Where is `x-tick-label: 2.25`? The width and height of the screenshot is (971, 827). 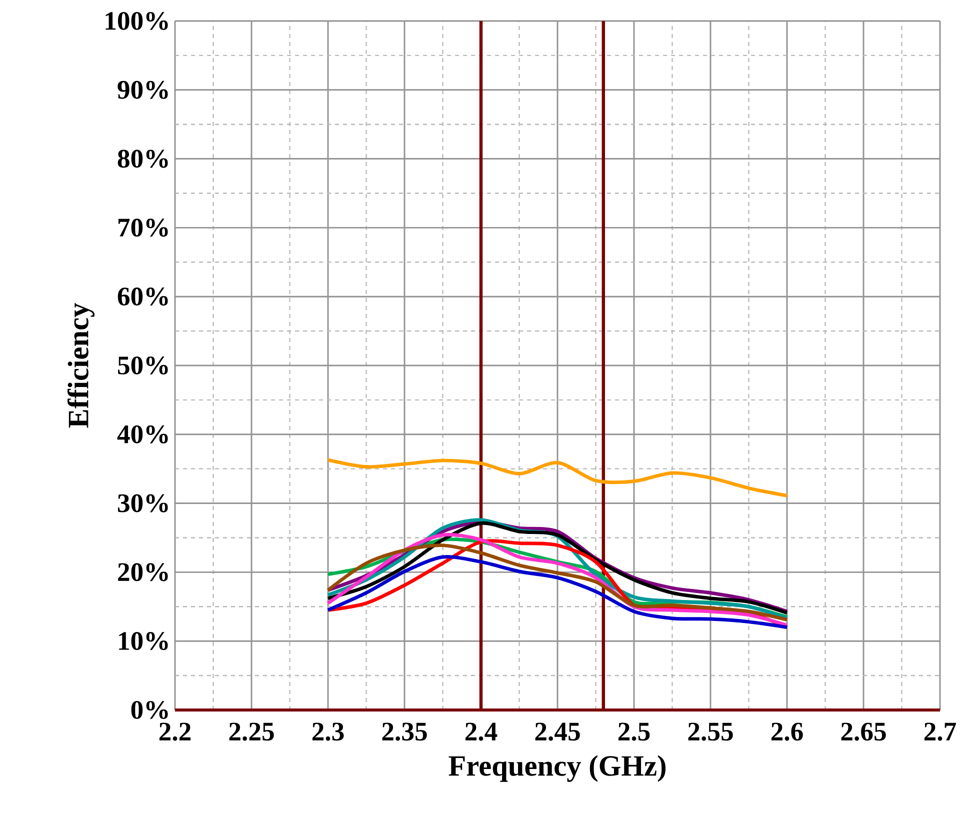
x-tick-label: 2.25 is located at coordinates (251, 731).